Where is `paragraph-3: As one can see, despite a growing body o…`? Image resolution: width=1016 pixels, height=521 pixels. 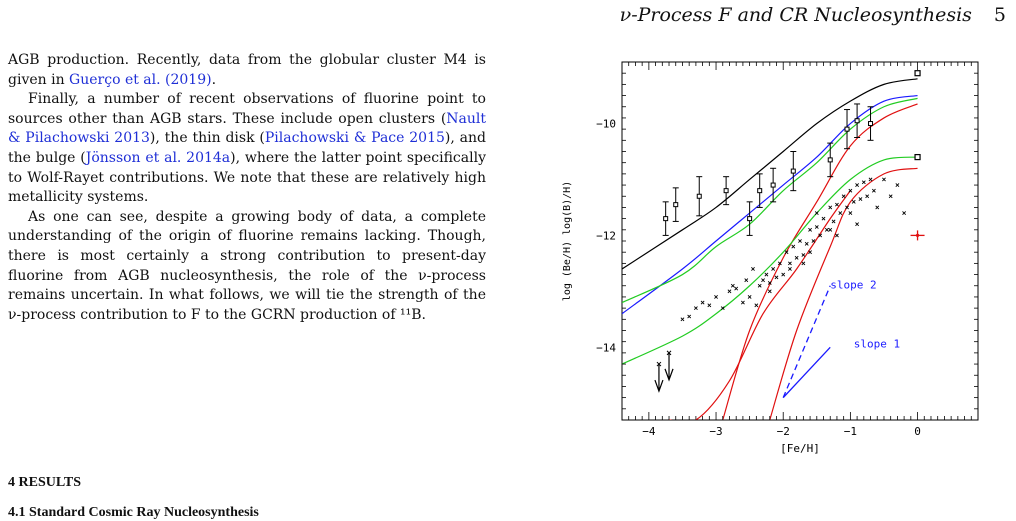
paragraph-3: As one can see, despite a growing body o… is located at coordinates (247, 265).